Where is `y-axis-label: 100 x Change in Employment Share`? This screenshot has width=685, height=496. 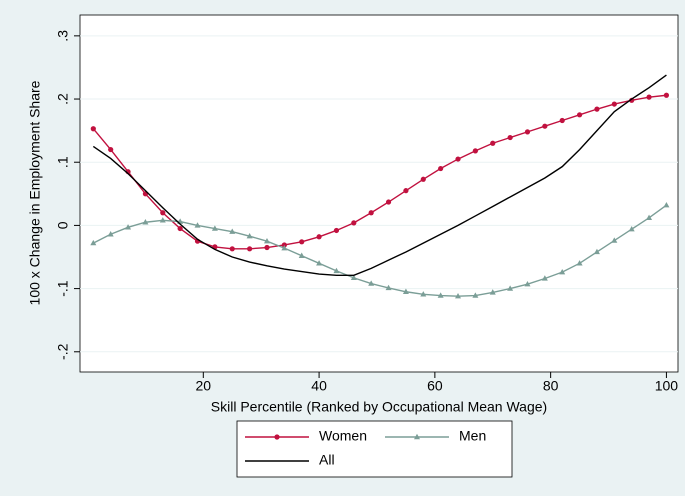 y-axis-label: 100 x Change in Employment Share is located at coordinates (35, 192).